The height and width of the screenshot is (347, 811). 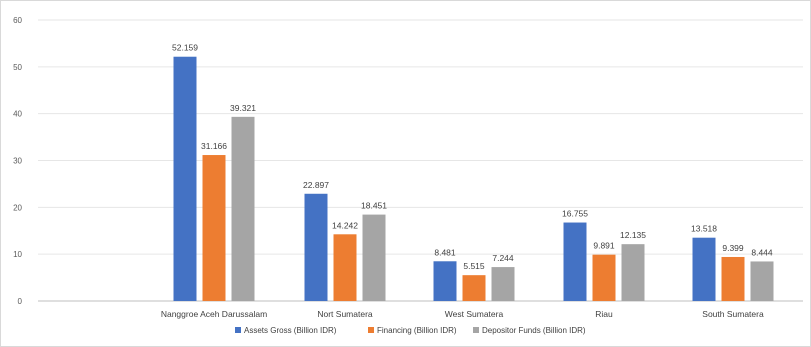 I want to click on data-label: 13.518, so click(x=704, y=229).